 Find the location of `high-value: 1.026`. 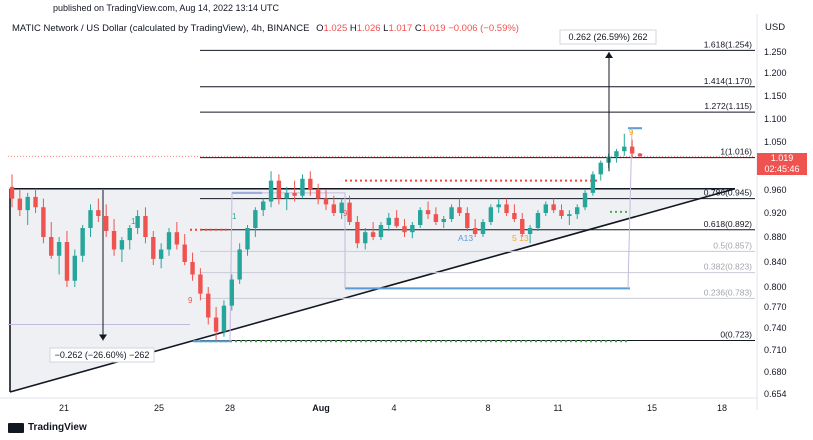

high-value: 1.026 is located at coordinates (368, 28).